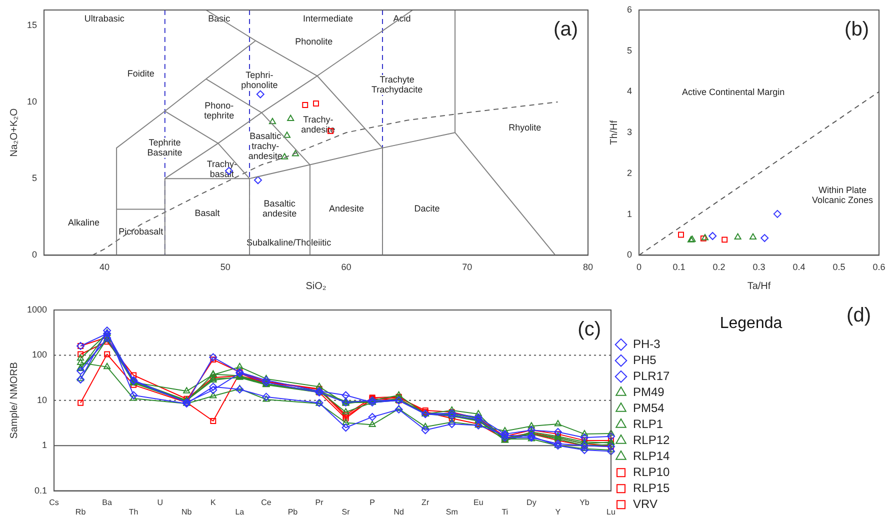  I want to click on annotation: Within Plate Volcanic Zones, so click(843, 195).